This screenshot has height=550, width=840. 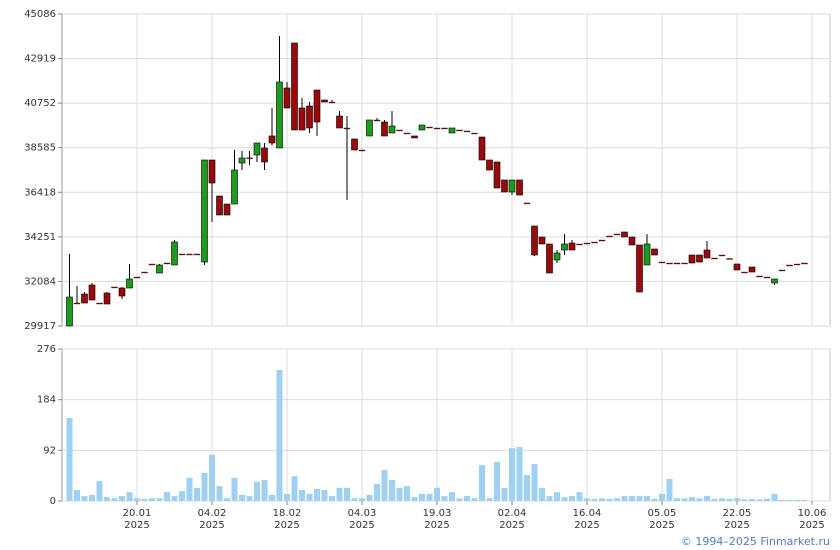 I want to click on x-tick-label: 05.05, so click(x=662, y=513).